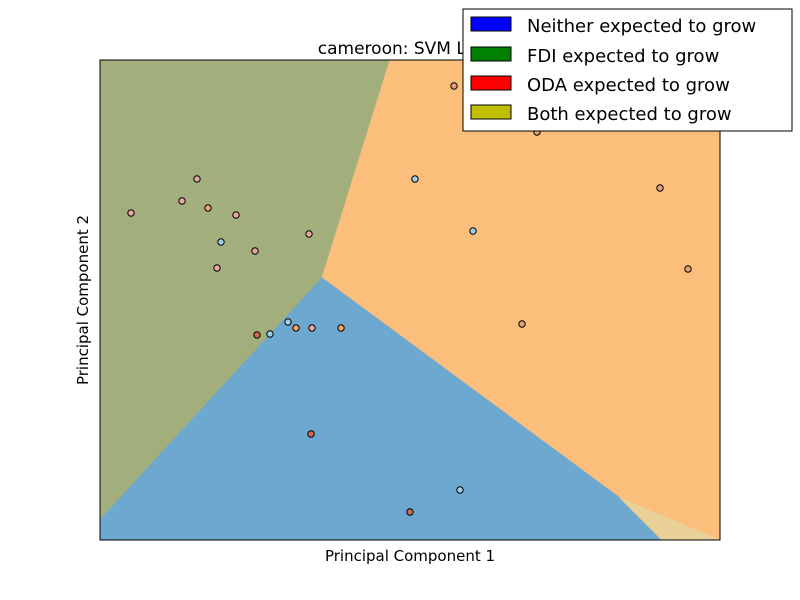  Describe the element at coordinates (491, 24) in the screenshot. I see `legend-swatch-neither` at that location.